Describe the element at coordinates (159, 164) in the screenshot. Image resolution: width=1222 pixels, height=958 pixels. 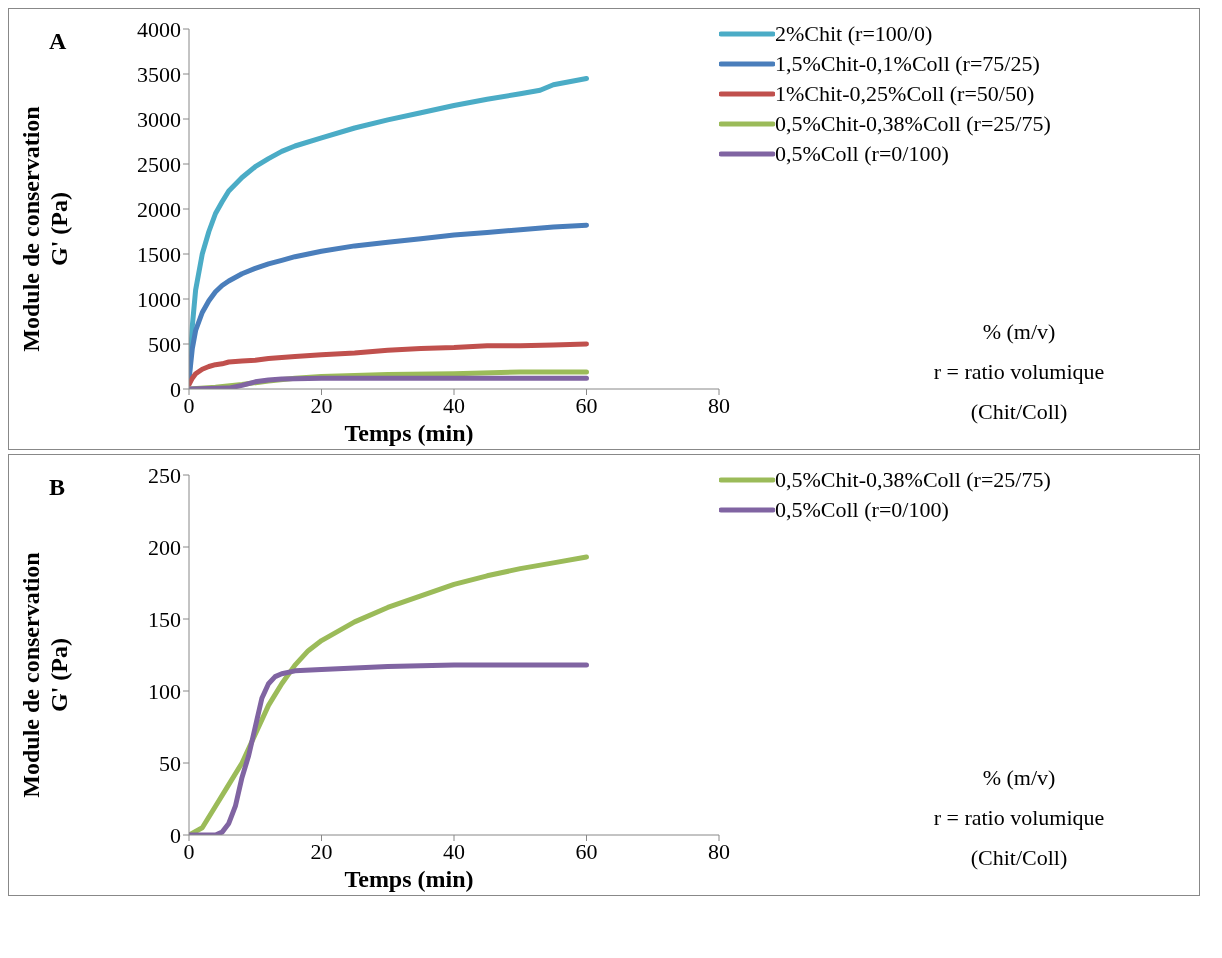
I see `y-tick-label: 2500` at that location.